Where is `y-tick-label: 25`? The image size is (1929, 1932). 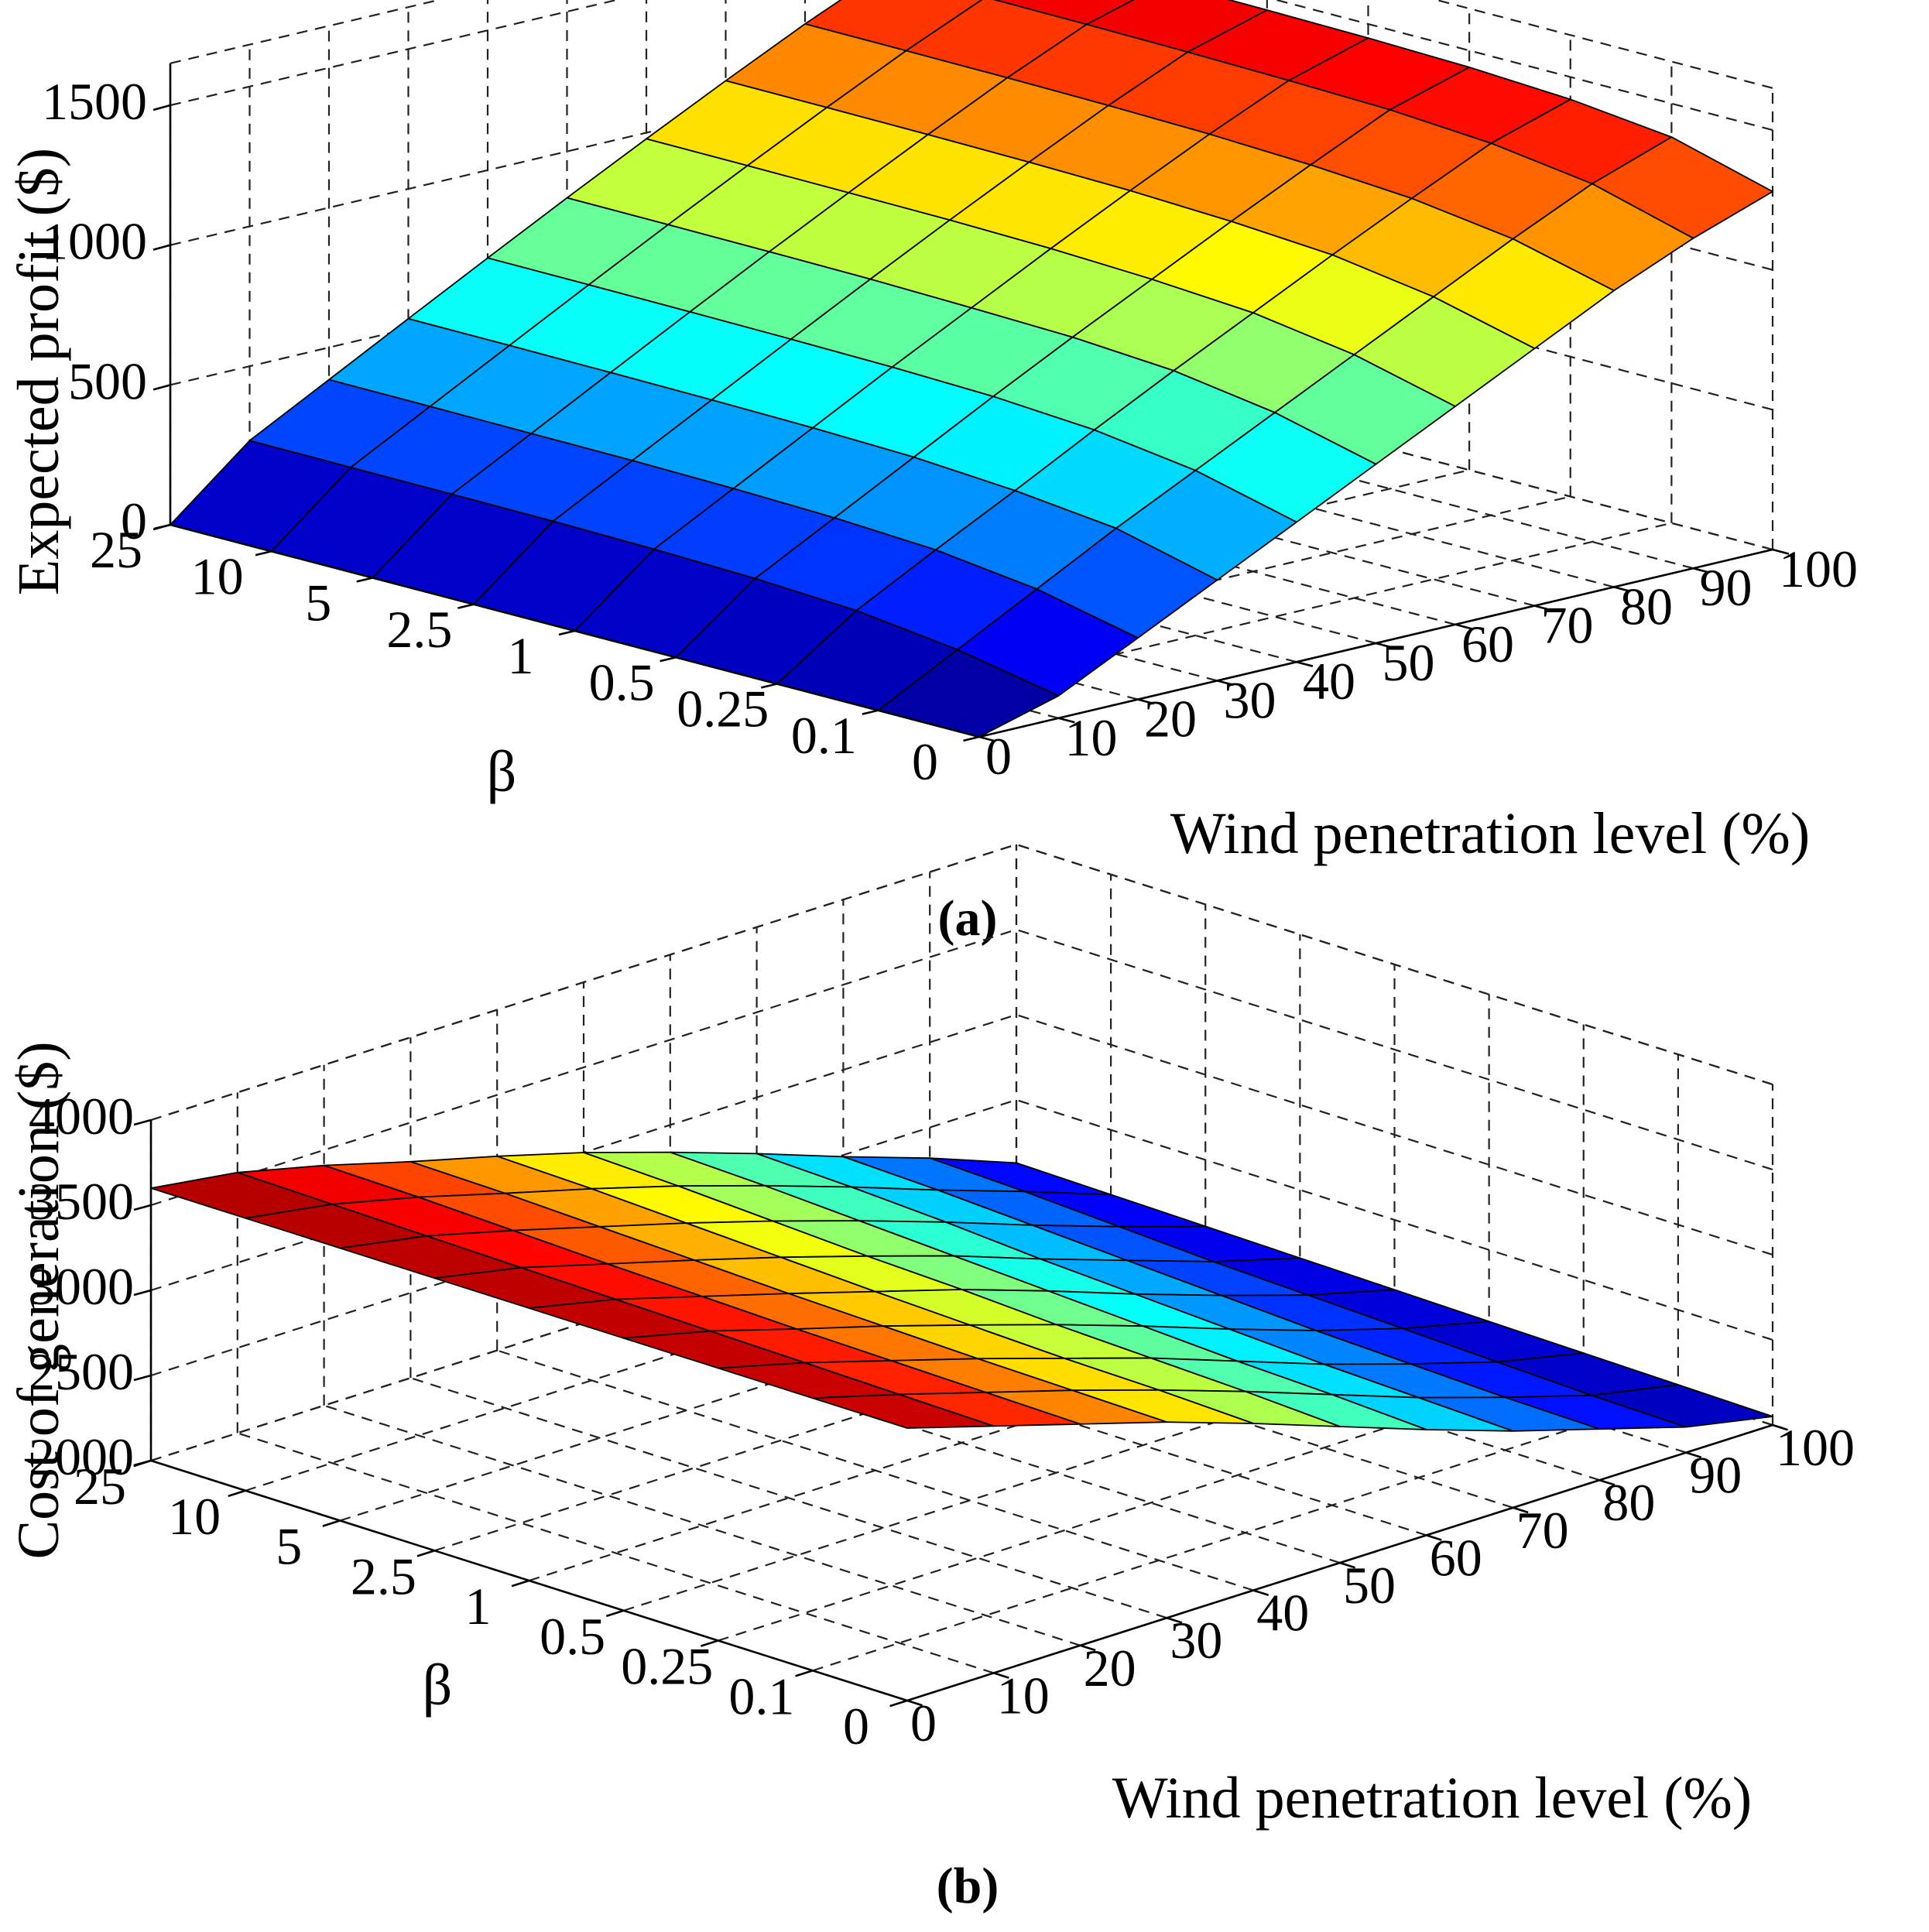 y-tick-label: 25 is located at coordinates (116, 549).